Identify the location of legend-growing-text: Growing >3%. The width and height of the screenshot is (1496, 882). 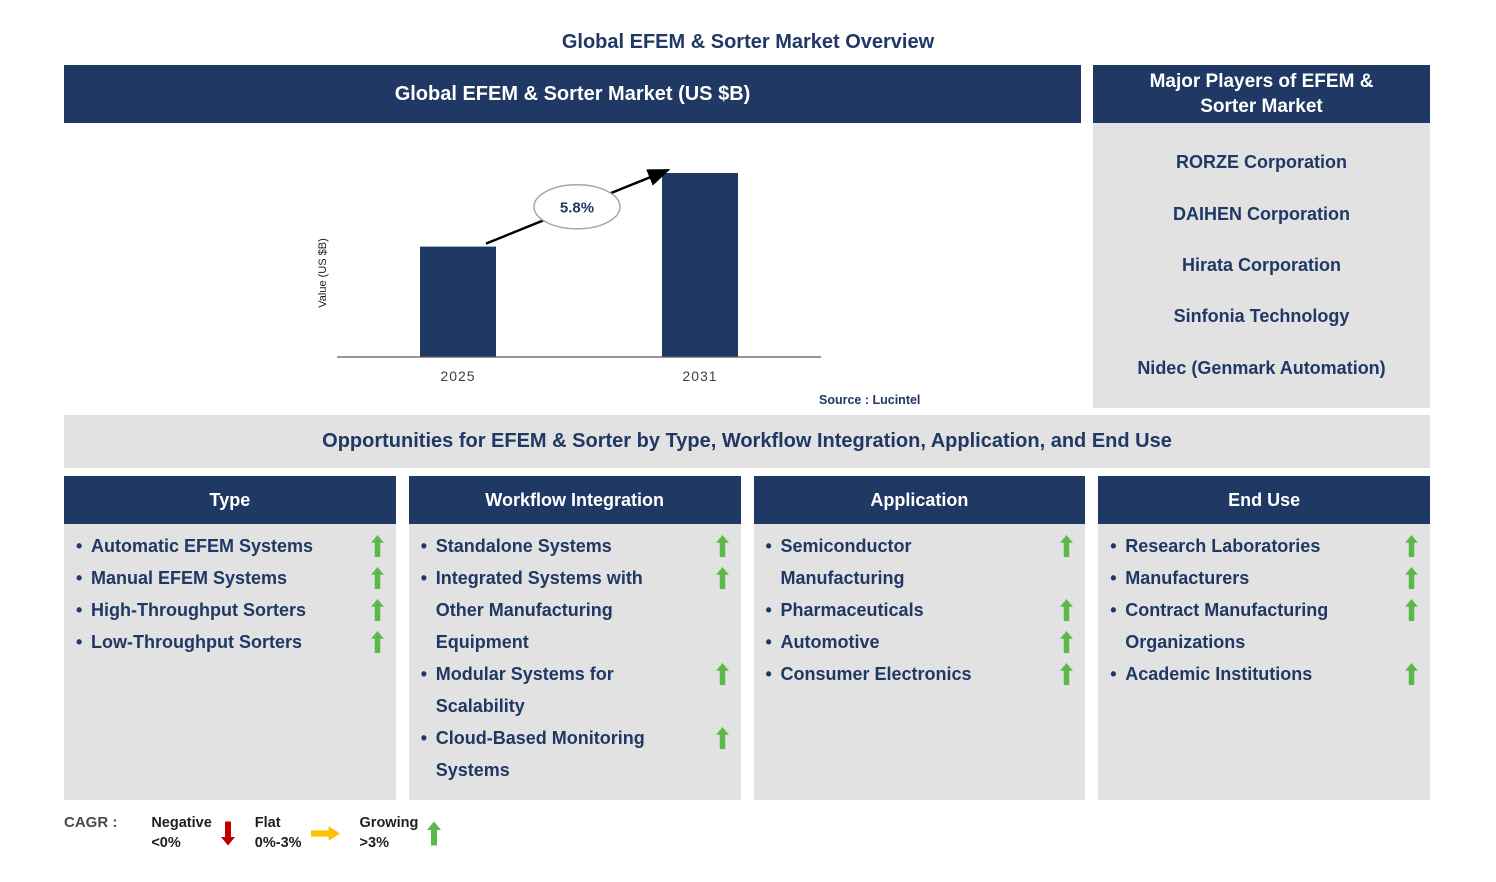
(389, 833).